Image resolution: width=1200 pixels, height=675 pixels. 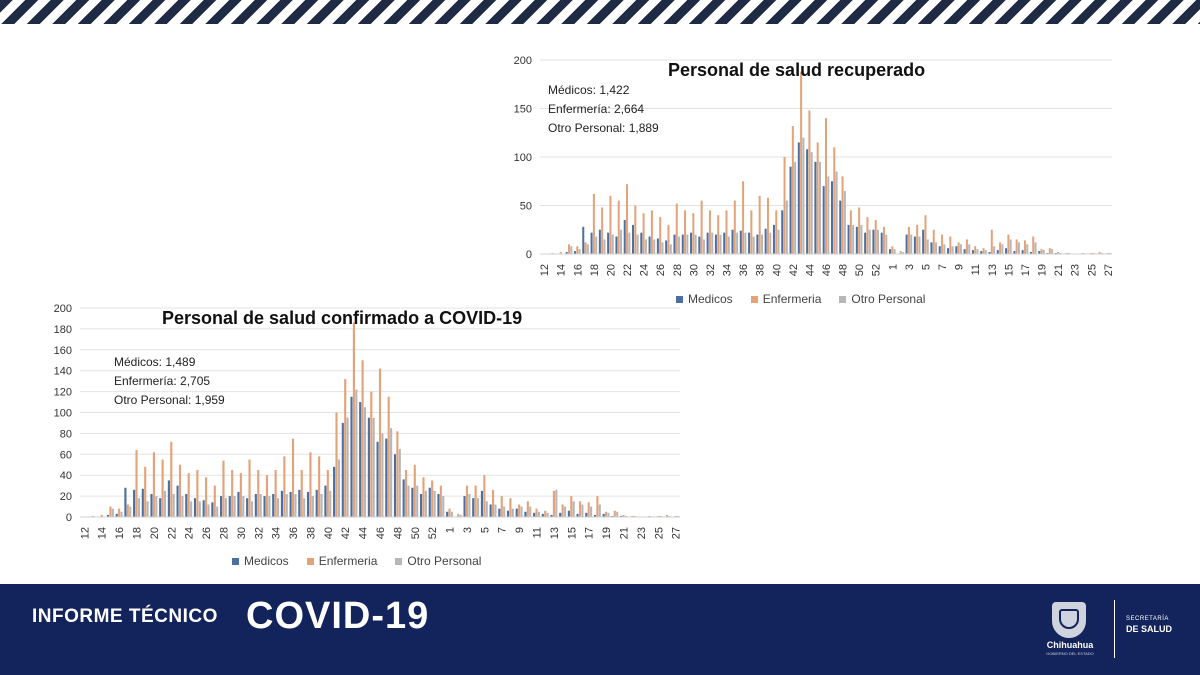 I want to click on y-tick-label: 20, so click(x=66, y=497).